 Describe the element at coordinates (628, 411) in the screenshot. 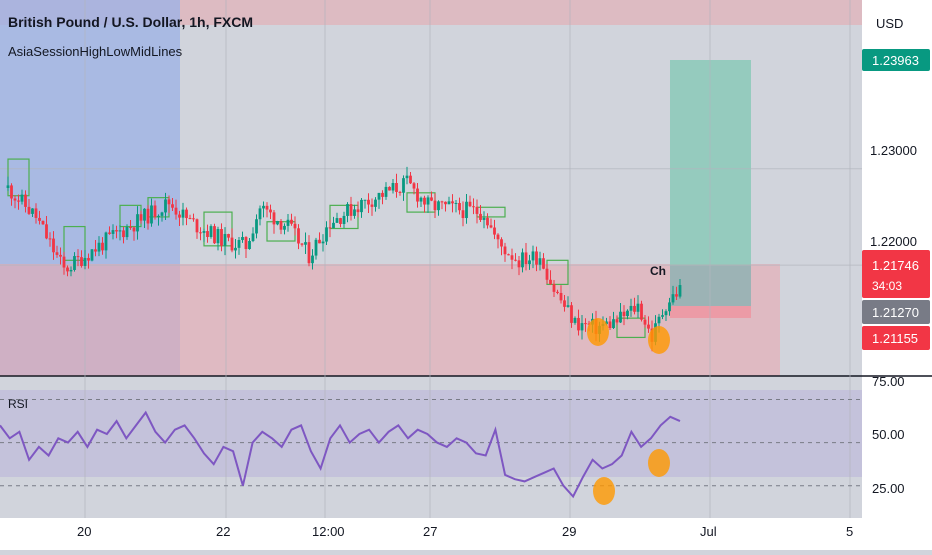

I see `signal-markers` at that location.